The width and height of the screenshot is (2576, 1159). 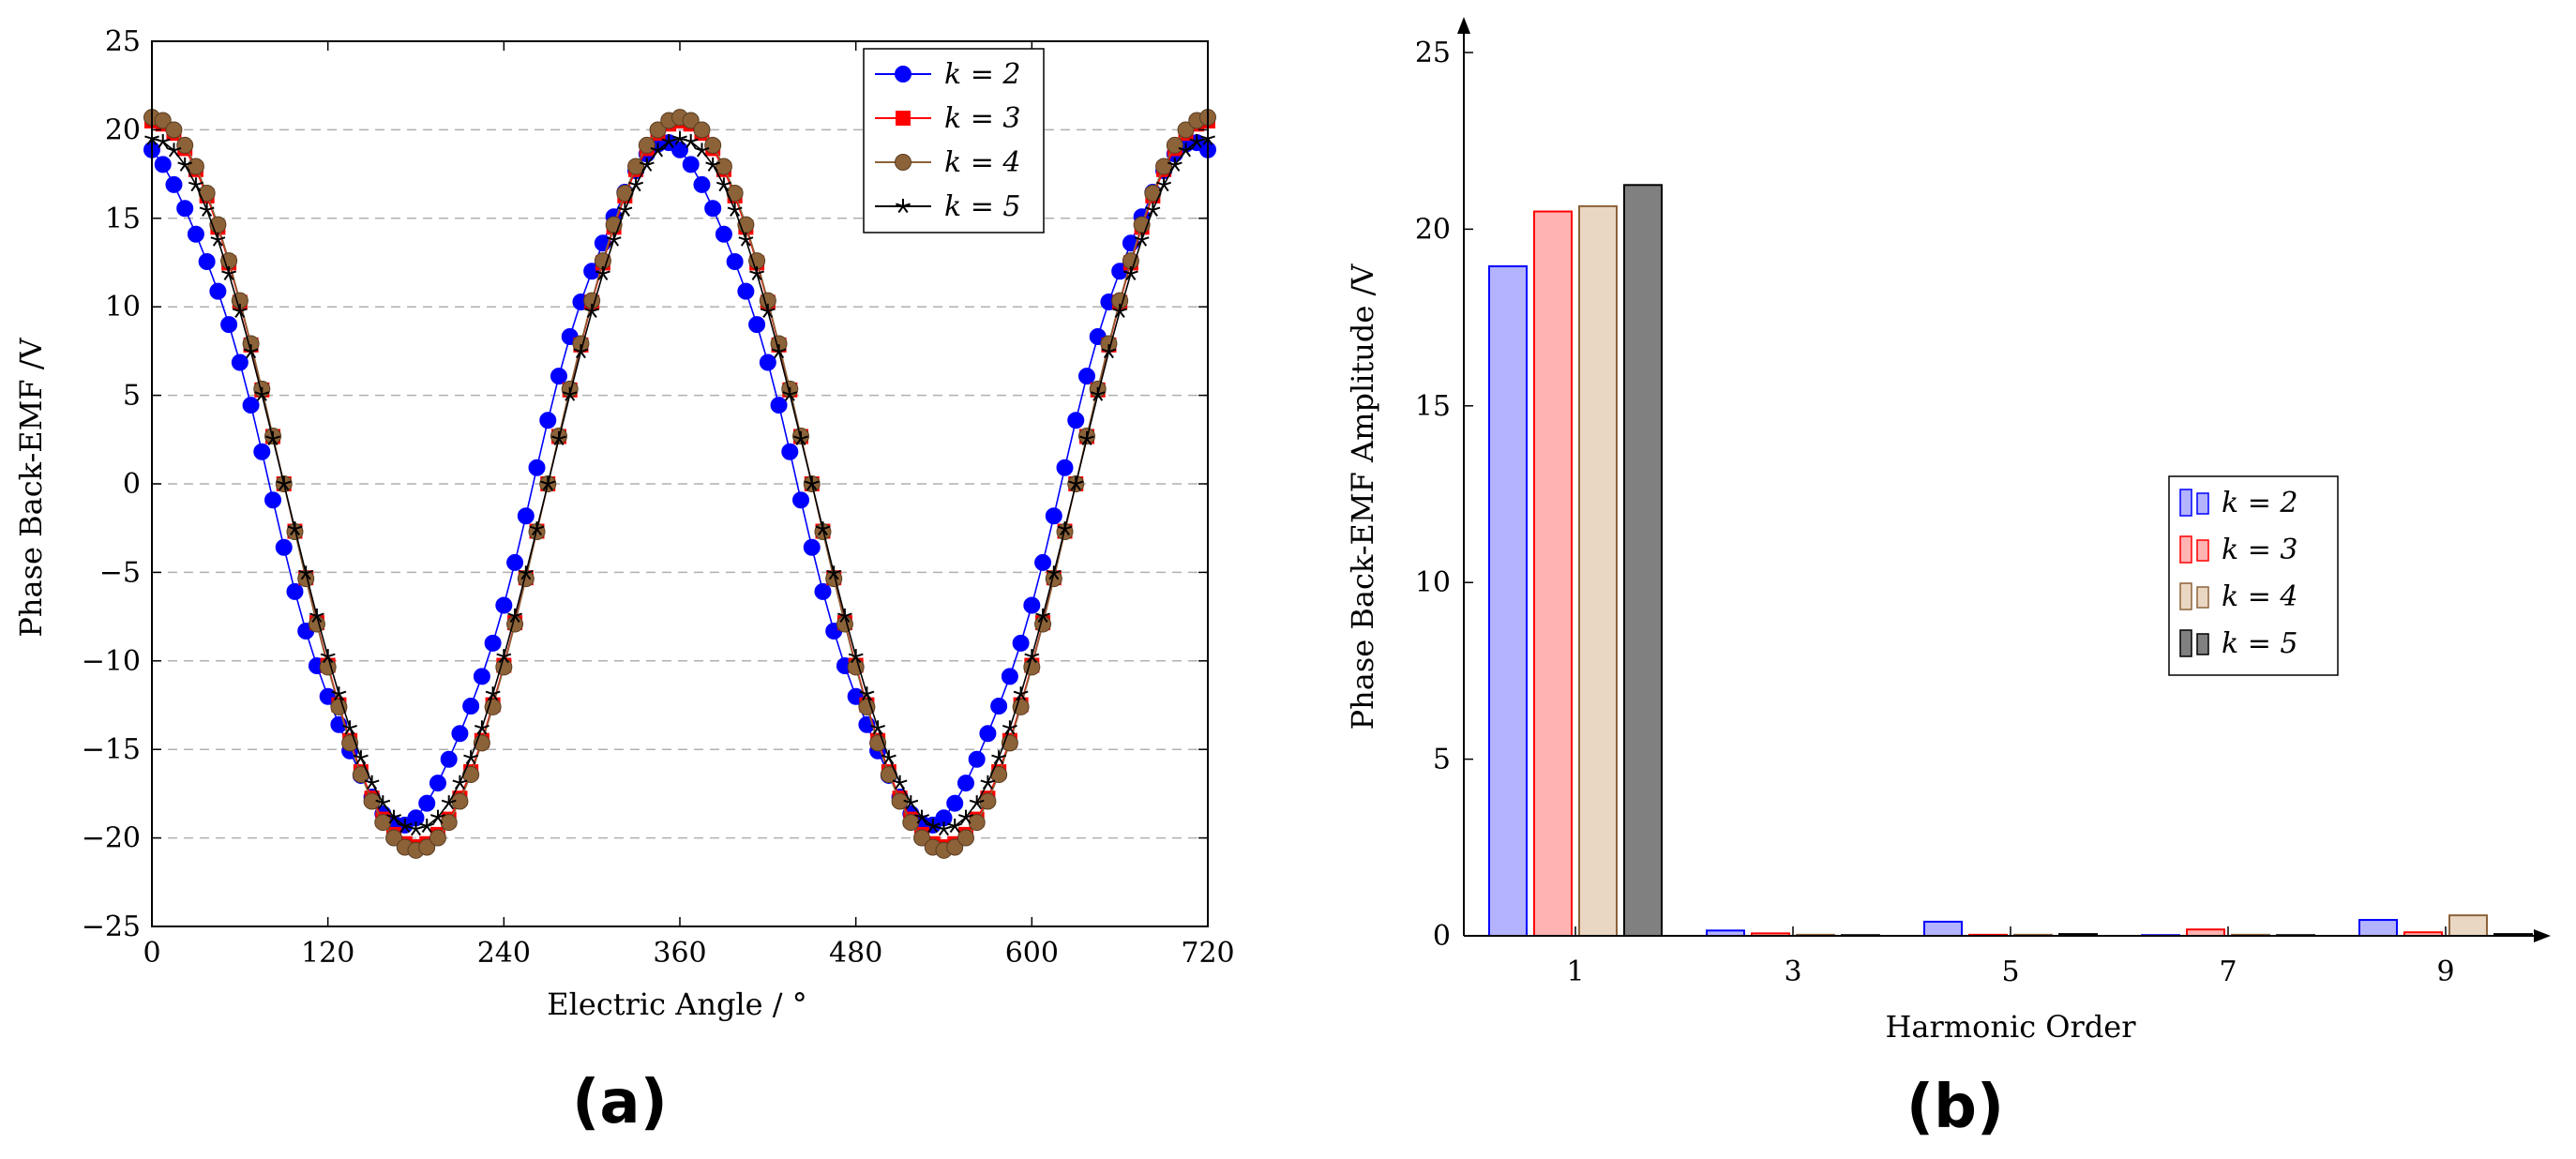 I want to click on chart-b-panel-label: (b), so click(x=1955, y=1107).